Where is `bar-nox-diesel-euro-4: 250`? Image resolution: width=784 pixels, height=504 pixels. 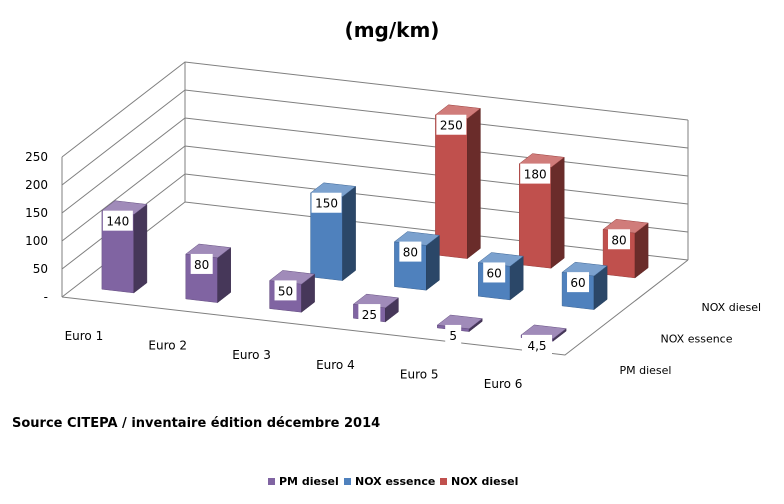
bar-nox-diesel-euro-4: 250 is located at coordinates (458, 182).